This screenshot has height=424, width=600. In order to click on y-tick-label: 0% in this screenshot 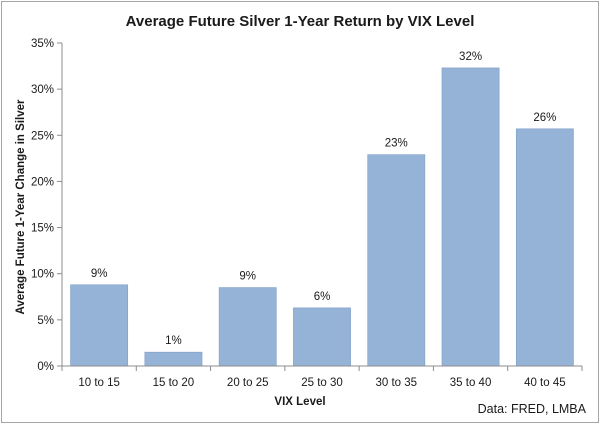, I will do `click(45, 367)`.